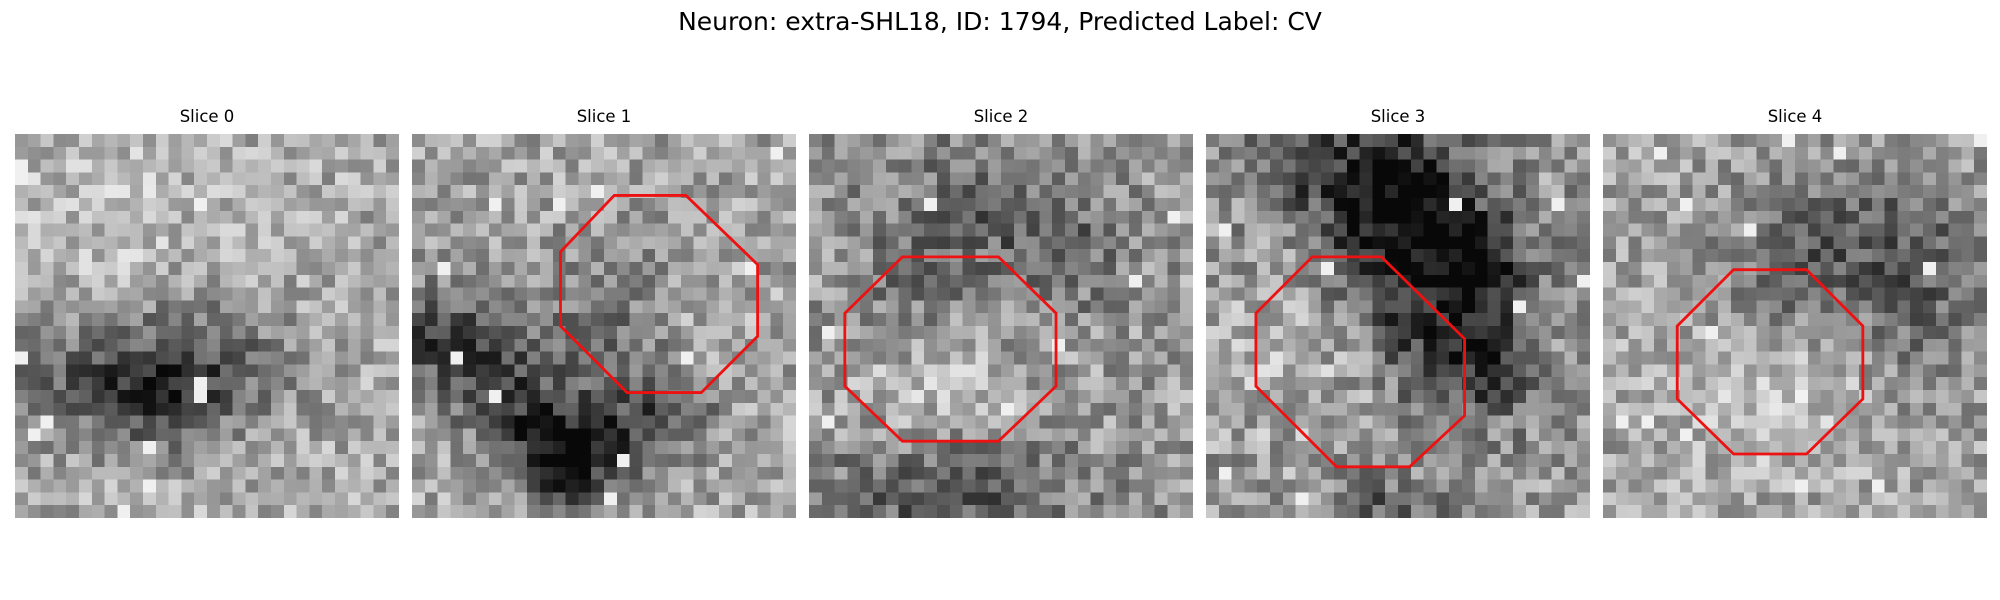 This screenshot has width=2000, height=600. I want to click on slice-title-4: Slice 4, so click(1795, 116).